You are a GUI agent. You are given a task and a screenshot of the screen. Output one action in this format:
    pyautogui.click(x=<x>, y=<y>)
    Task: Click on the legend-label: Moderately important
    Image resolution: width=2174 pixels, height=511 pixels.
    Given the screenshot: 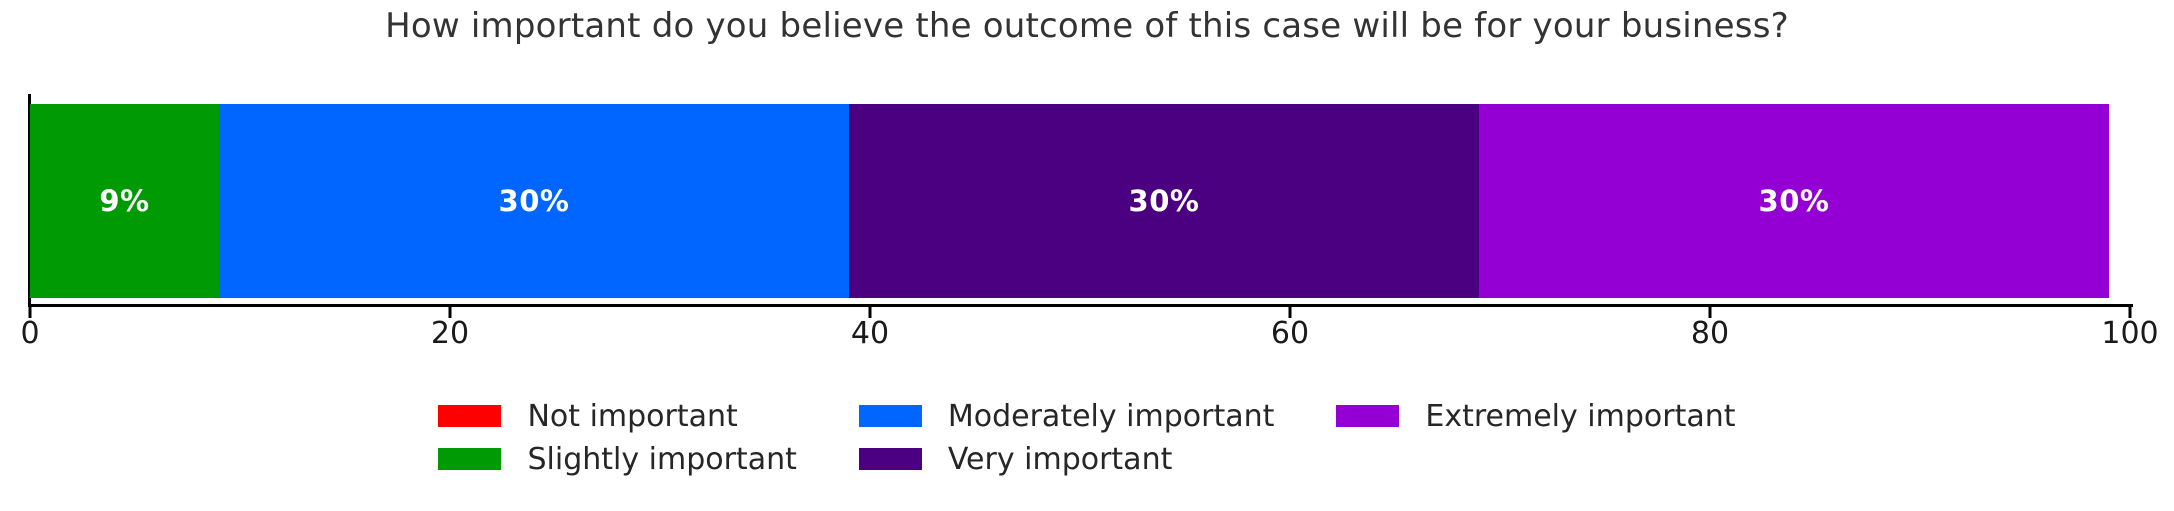 What is the action you would take?
    pyautogui.click(x=1111, y=416)
    